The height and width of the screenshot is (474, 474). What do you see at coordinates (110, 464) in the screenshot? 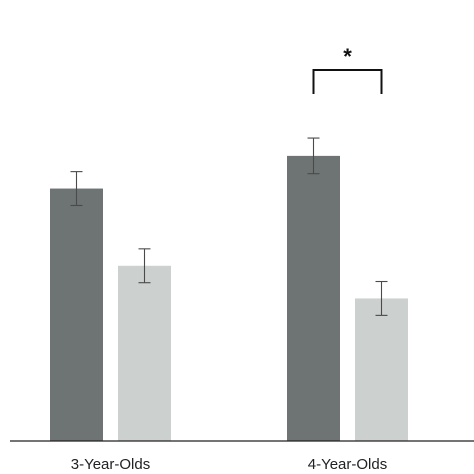
I see `category-label: 3-Year-Olds` at bounding box center [110, 464].